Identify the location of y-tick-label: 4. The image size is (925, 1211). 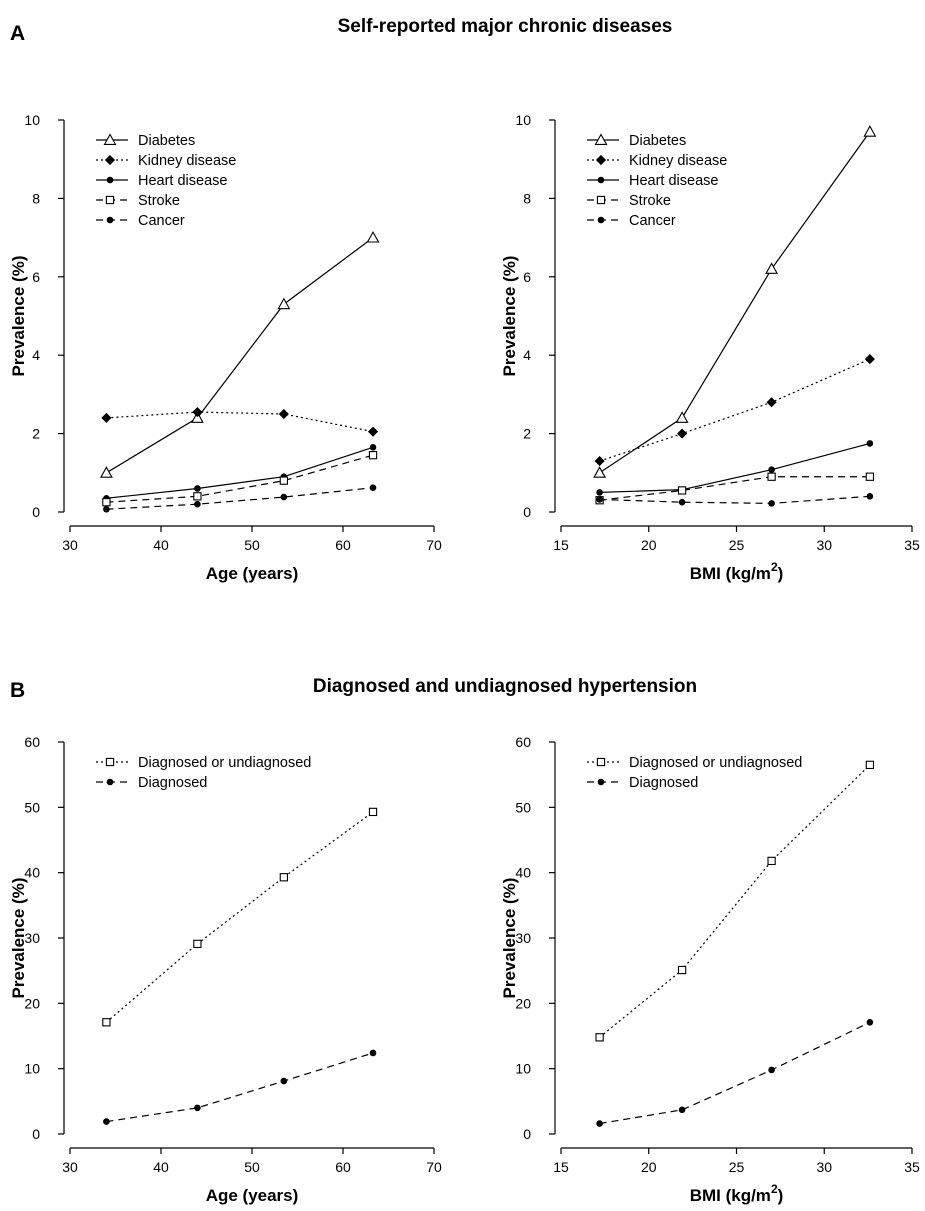
(36, 355).